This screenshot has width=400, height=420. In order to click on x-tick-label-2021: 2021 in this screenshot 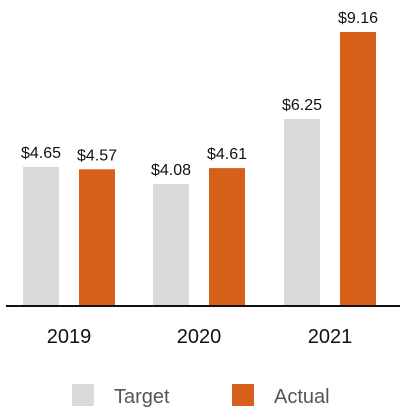, I will do `click(330, 337)`.